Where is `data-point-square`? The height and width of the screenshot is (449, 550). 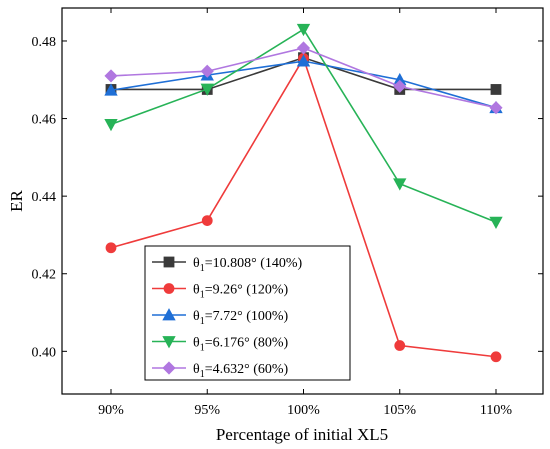
data-point-square is located at coordinates (496, 89).